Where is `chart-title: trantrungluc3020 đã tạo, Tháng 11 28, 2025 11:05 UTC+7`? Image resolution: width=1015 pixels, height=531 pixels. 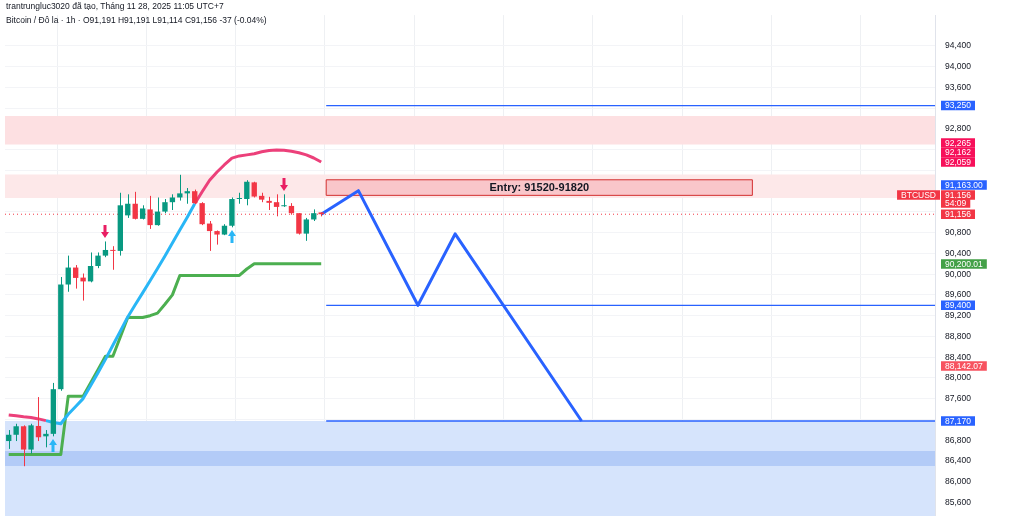
chart-title: trantrungluc3020 đã tạo, Tháng 11 28, 2025 11:05 UTC+7 is located at coordinates (115, 6).